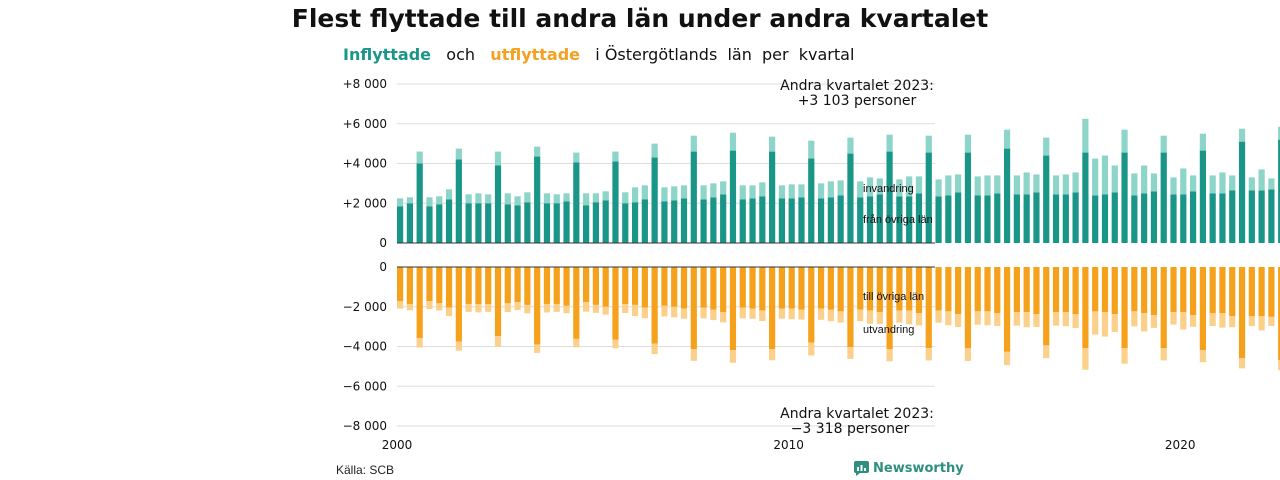 The image size is (1280, 480). Describe the element at coordinates (461, 54) in the screenshot. I see `subtitle-och: och` at that location.